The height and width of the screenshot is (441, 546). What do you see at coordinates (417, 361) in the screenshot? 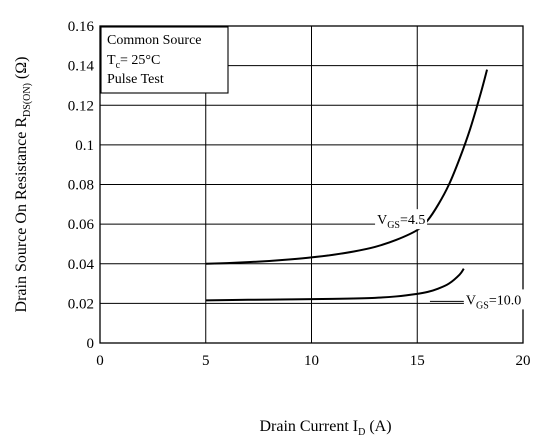
I see `x-tick-label: 15` at bounding box center [417, 361].